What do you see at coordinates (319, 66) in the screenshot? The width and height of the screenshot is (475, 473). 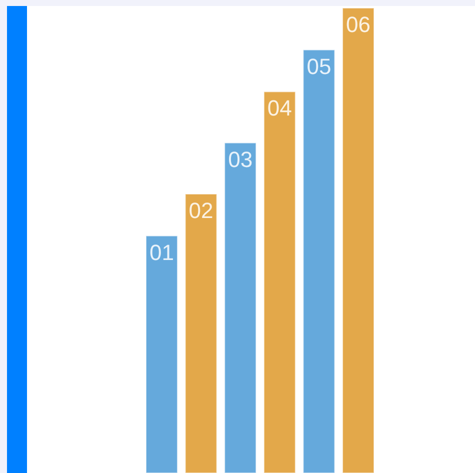 I see `x-tick-label: 05` at bounding box center [319, 66].